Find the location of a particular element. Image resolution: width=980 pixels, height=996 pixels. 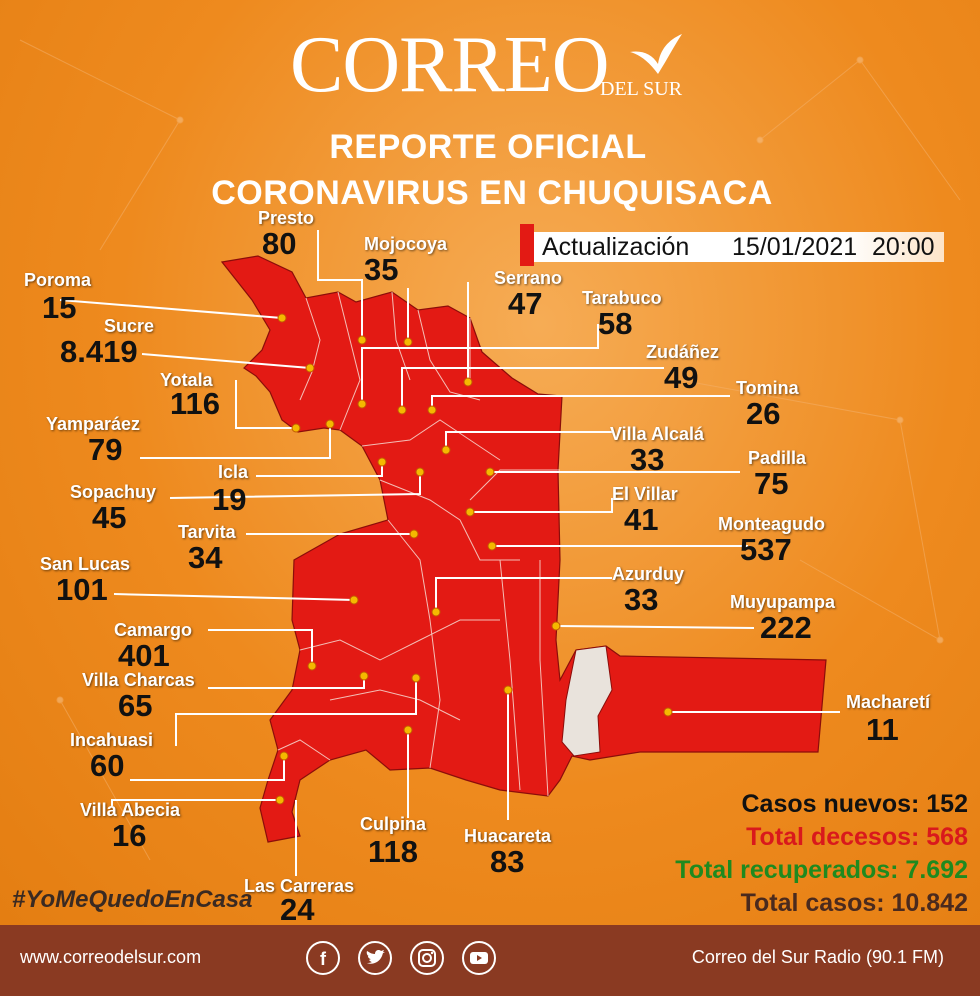

municipality-name: Yotala is located at coordinates (186, 380).